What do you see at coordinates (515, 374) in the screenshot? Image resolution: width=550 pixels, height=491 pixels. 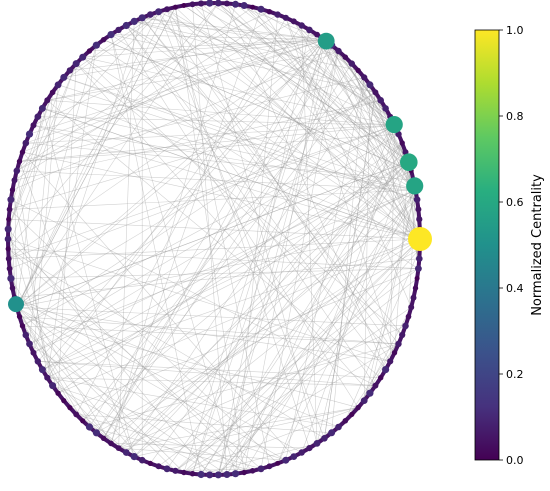 I see `colorbar-tick-label: 0.2` at bounding box center [515, 374].